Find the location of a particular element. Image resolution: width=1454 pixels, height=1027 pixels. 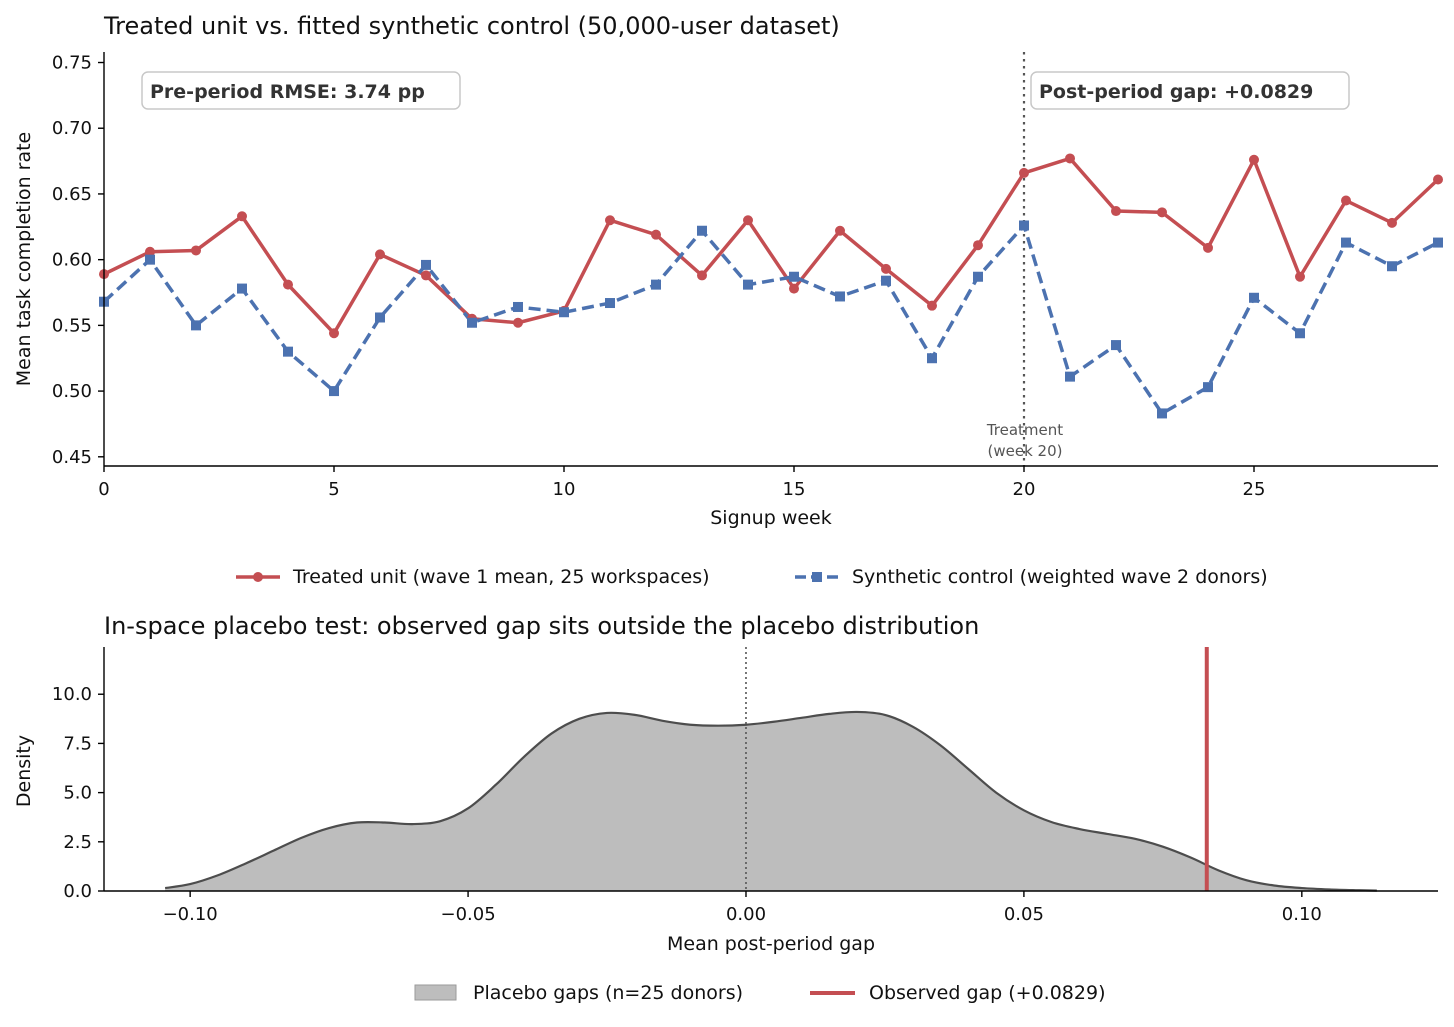

x-axis-label: Signup week is located at coordinates (771, 518).